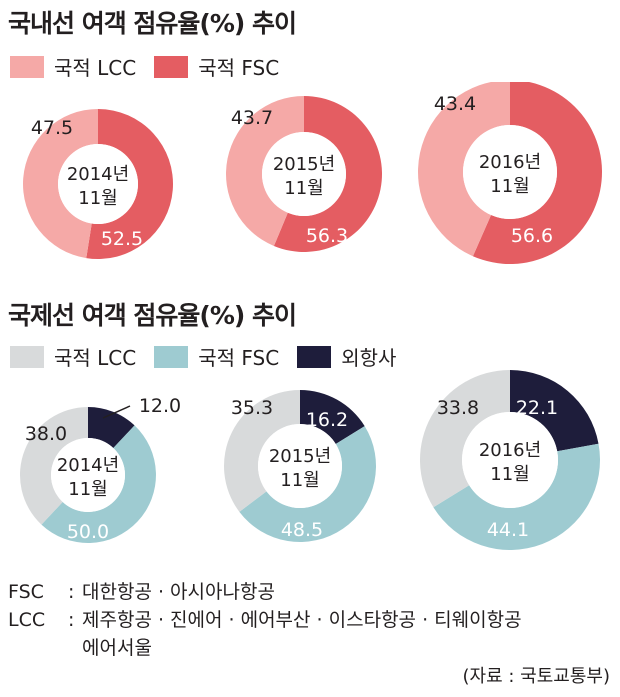  I want to click on legend-item-foreign: 외항사, so click(346, 356).